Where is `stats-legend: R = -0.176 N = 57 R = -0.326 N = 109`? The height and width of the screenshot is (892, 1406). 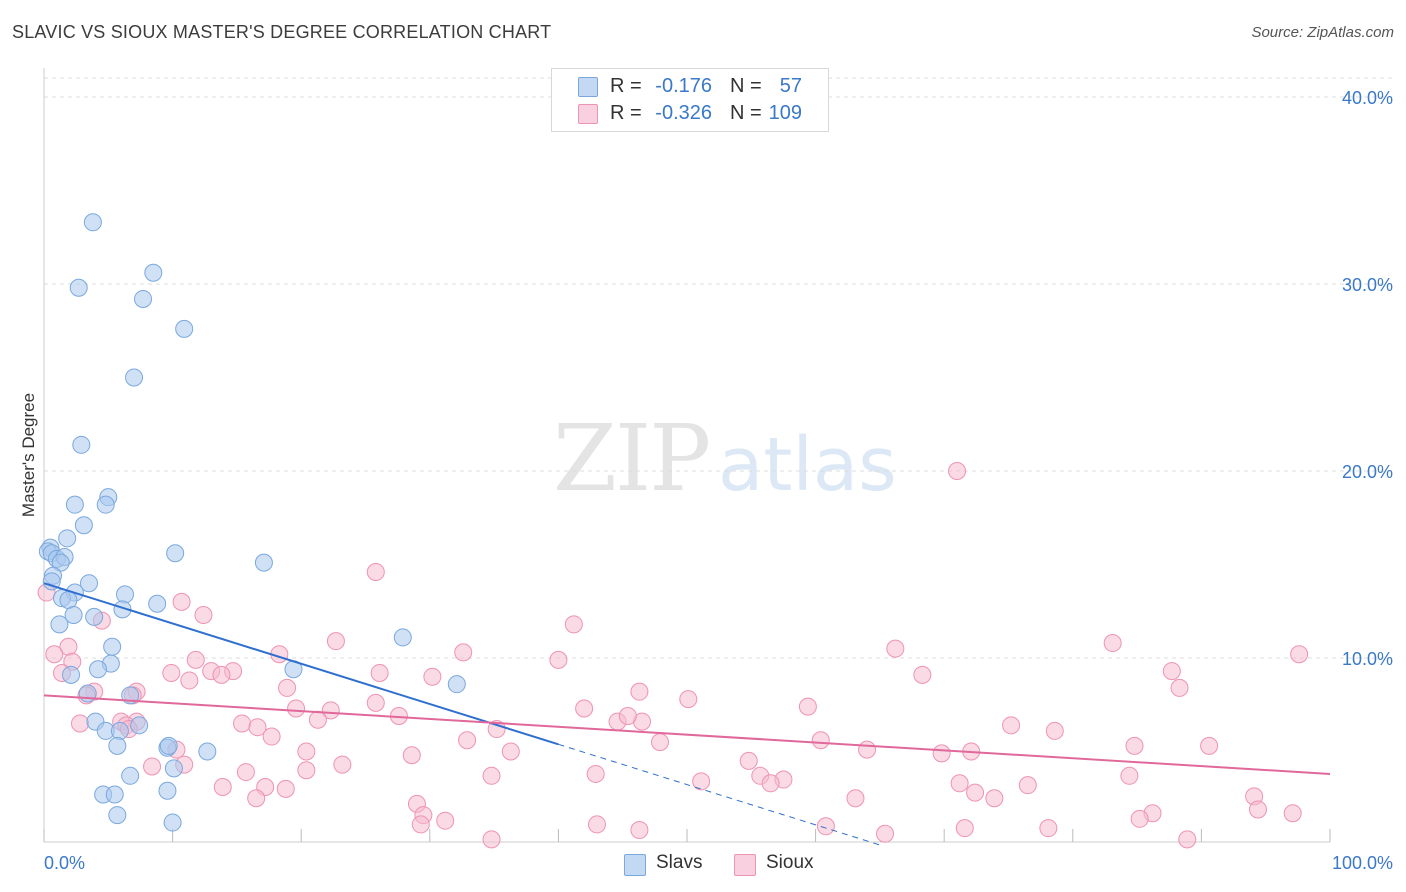
stats-legend: R = -0.176 N = 57 R = -0.326 N = 109 is located at coordinates (690, 100).